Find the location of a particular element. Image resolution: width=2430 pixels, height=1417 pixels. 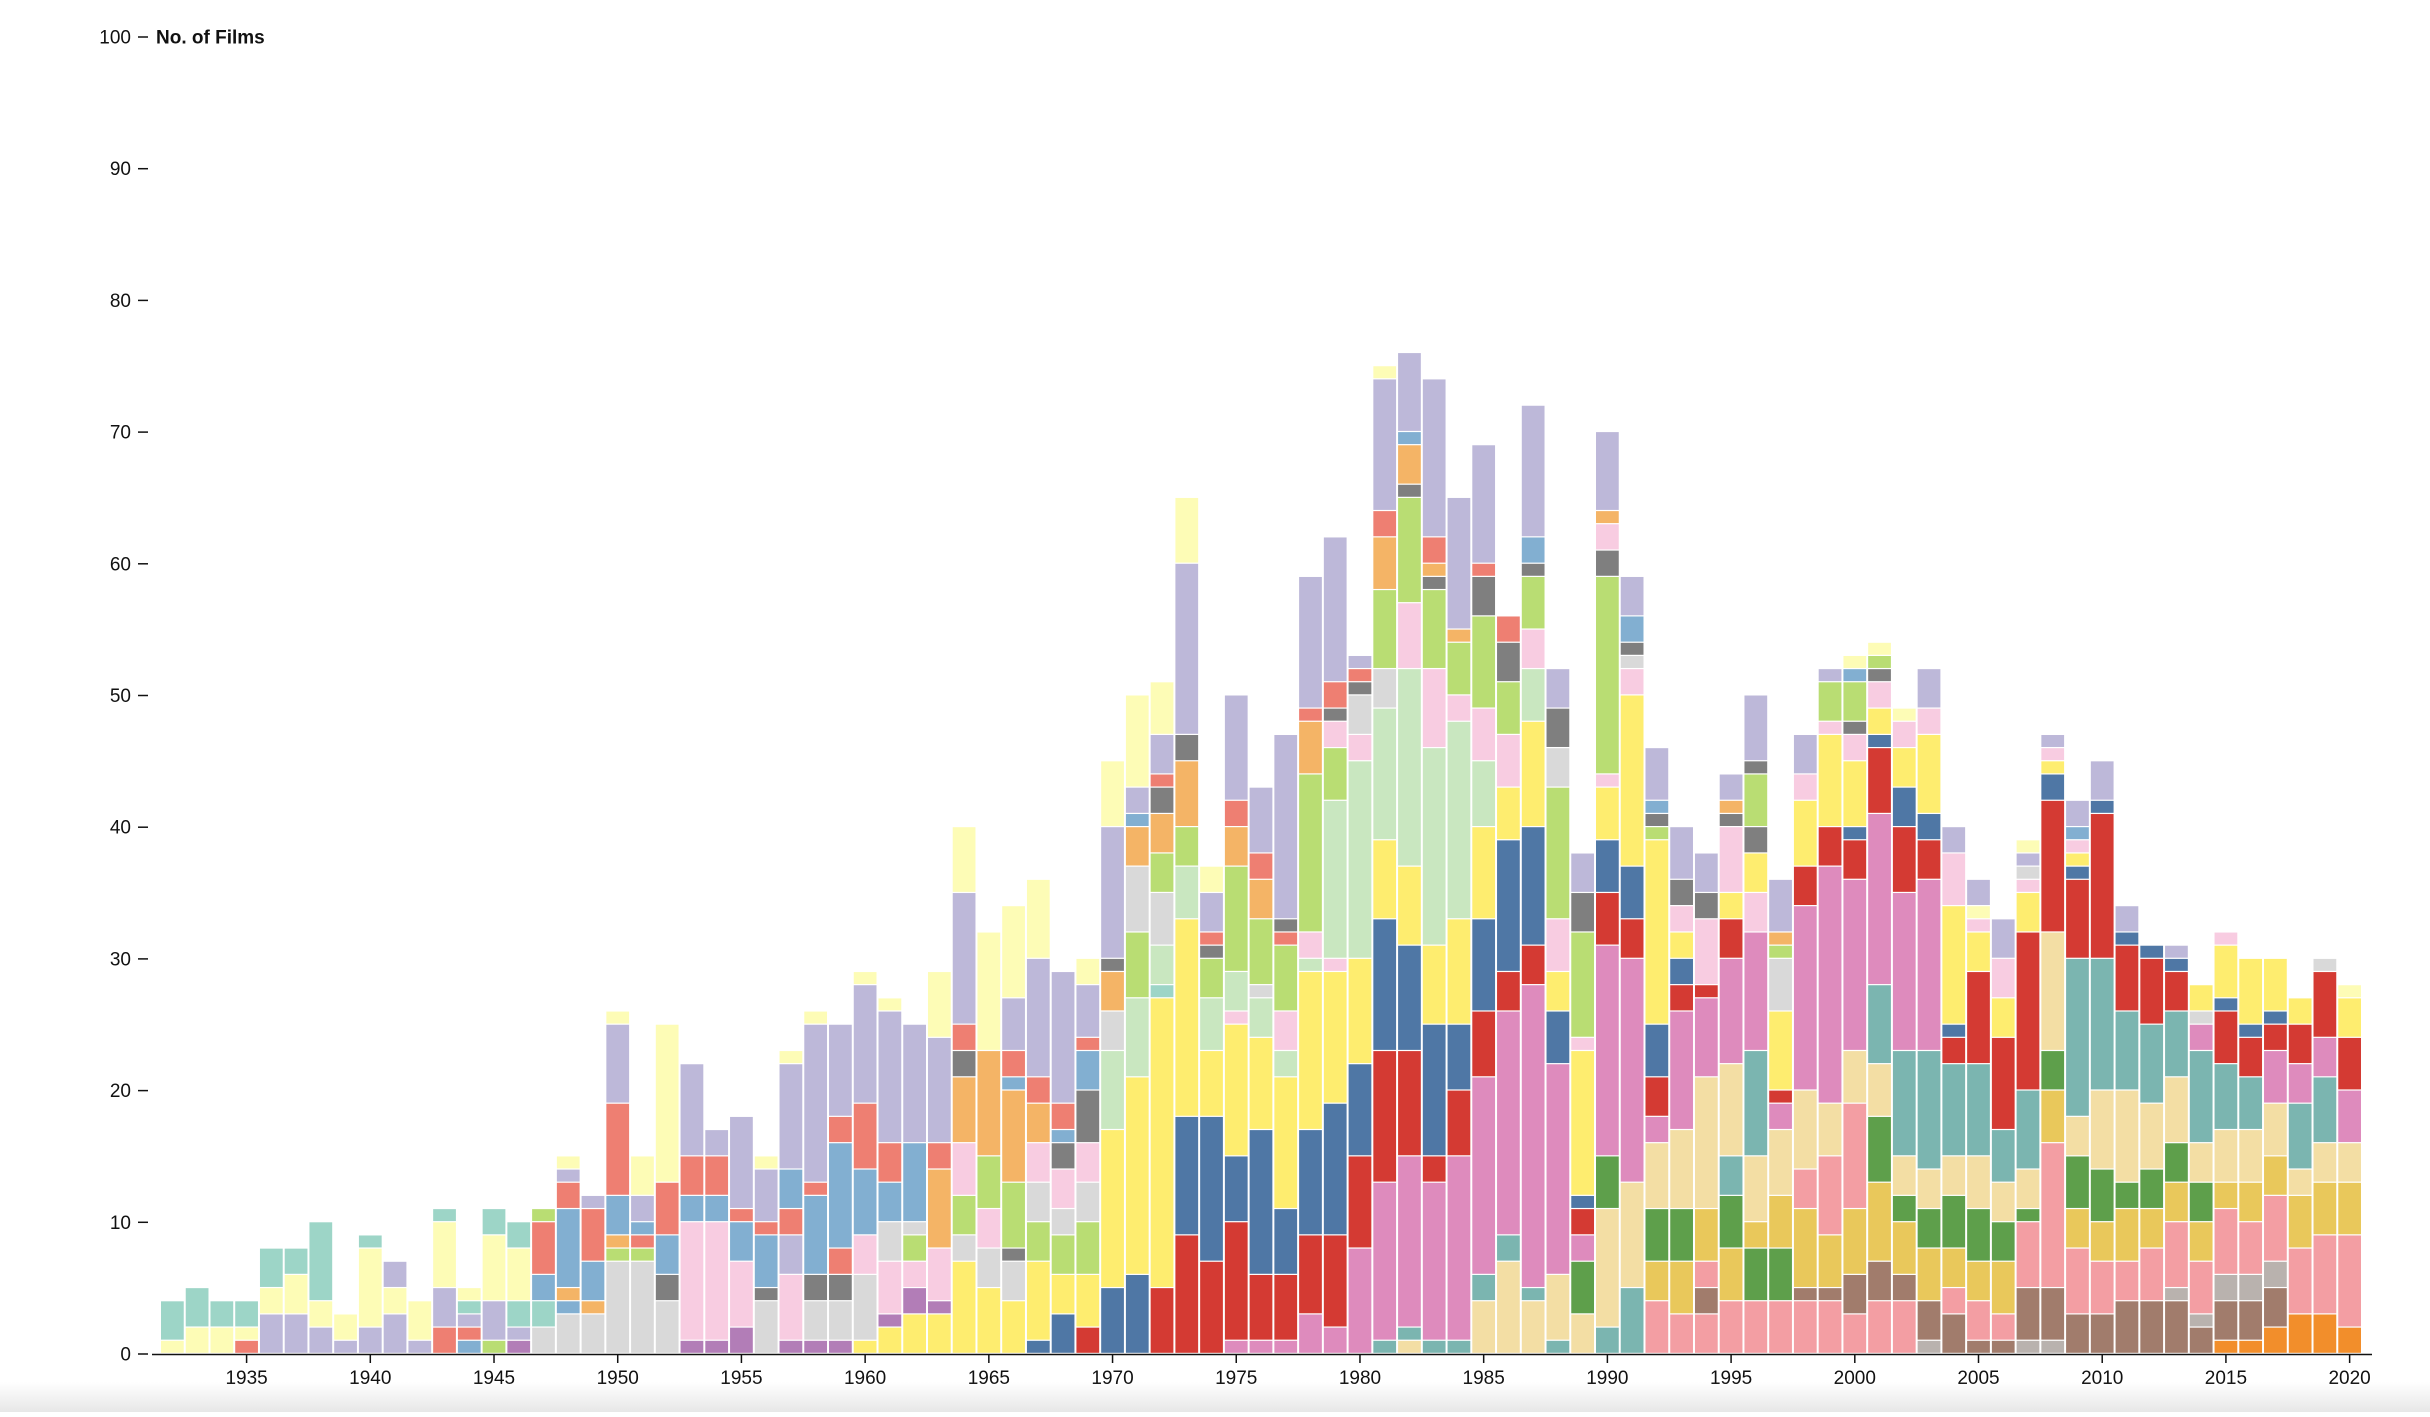

bar-1958 is located at coordinates (816, 1182).